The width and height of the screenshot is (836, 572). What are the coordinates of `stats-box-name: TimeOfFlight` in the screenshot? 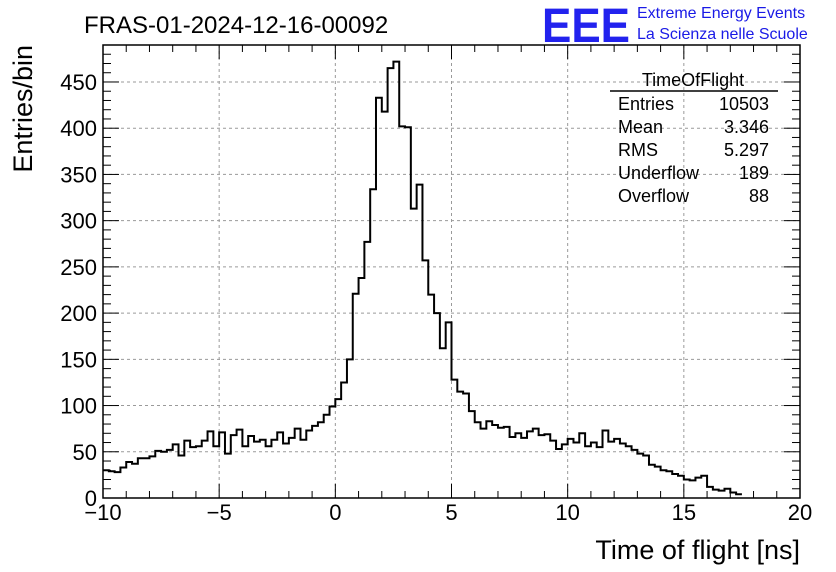 It's located at (693, 80).